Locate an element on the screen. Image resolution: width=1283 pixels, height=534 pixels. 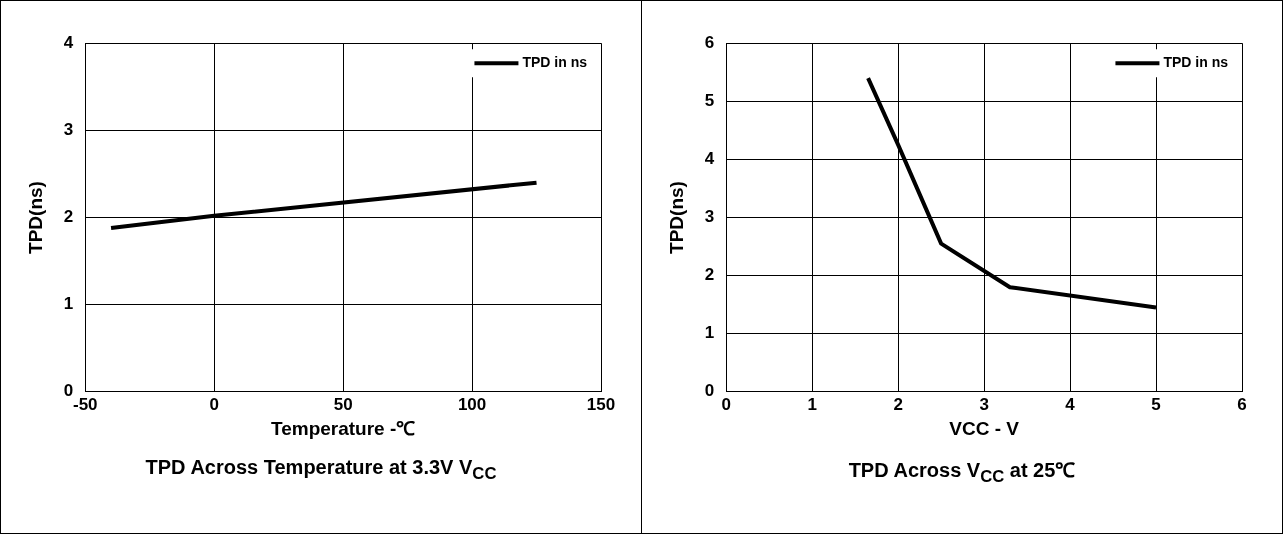
x-tick-label: 100 is located at coordinates (472, 404).